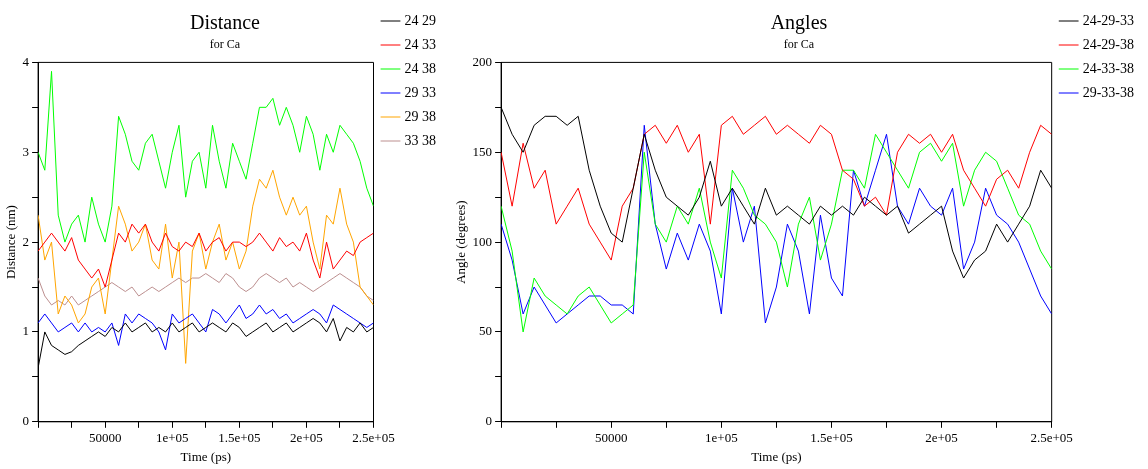 The height and width of the screenshot is (469, 1148). What do you see at coordinates (486, 331) in the screenshot?
I see `y-tick-label: 50` at bounding box center [486, 331].